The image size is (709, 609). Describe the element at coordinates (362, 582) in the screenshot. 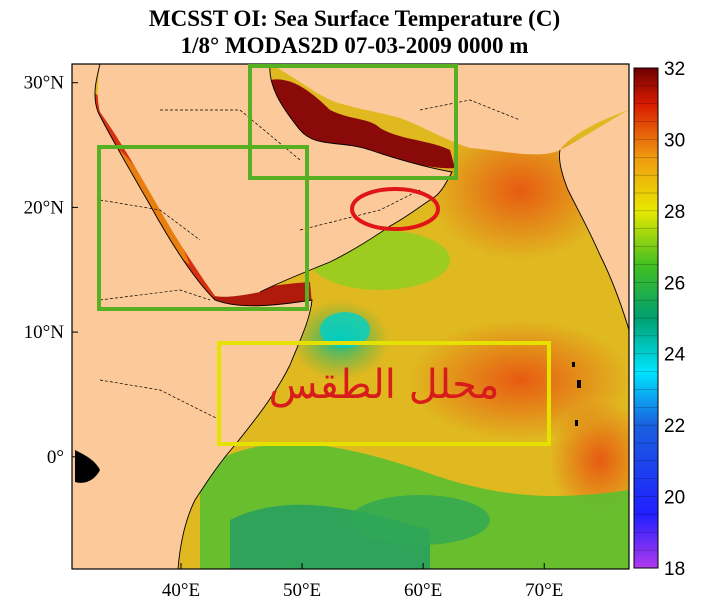

I see `longitude-axis: 40°E 50°E 60°E 70°E` at that location.